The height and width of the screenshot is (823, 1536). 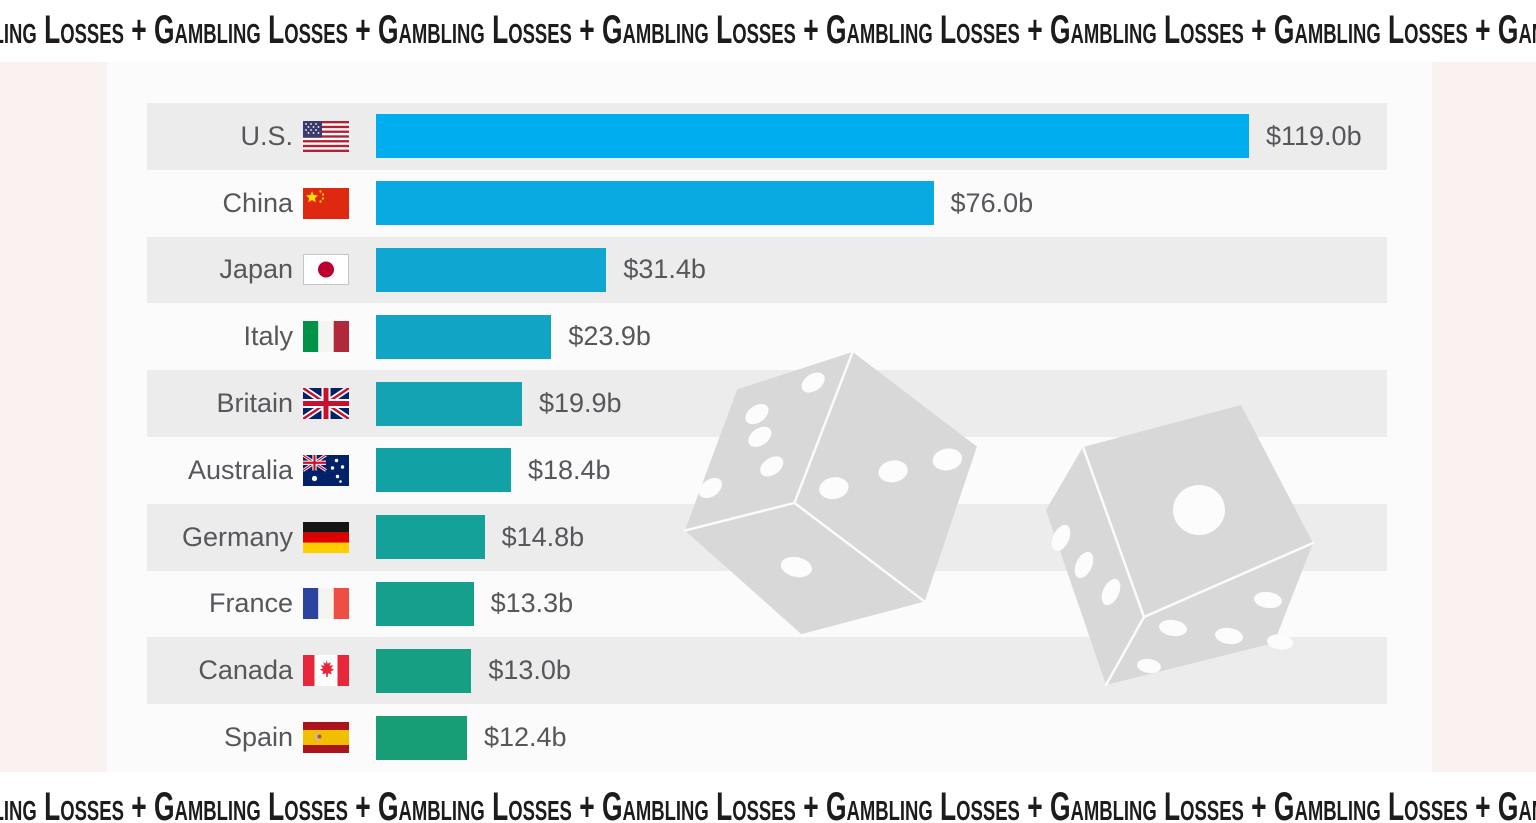 What do you see at coordinates (525, 737) in the screenshot?
I see `value-label: $12.4b` at bounding box center [525, 737].